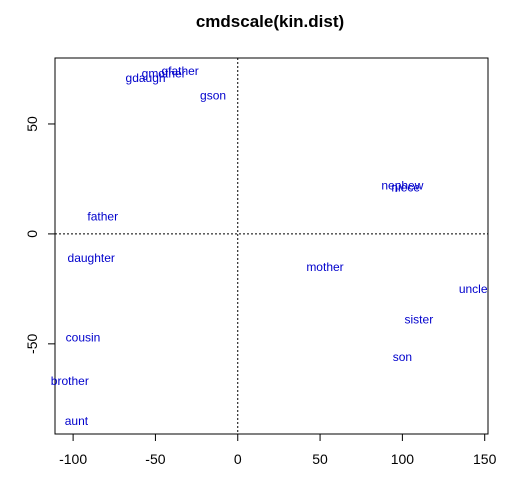 Image resolution: width=518 pixels, height=481 pixels. I want to click on point-label-brother: brother, so click(70, 381).